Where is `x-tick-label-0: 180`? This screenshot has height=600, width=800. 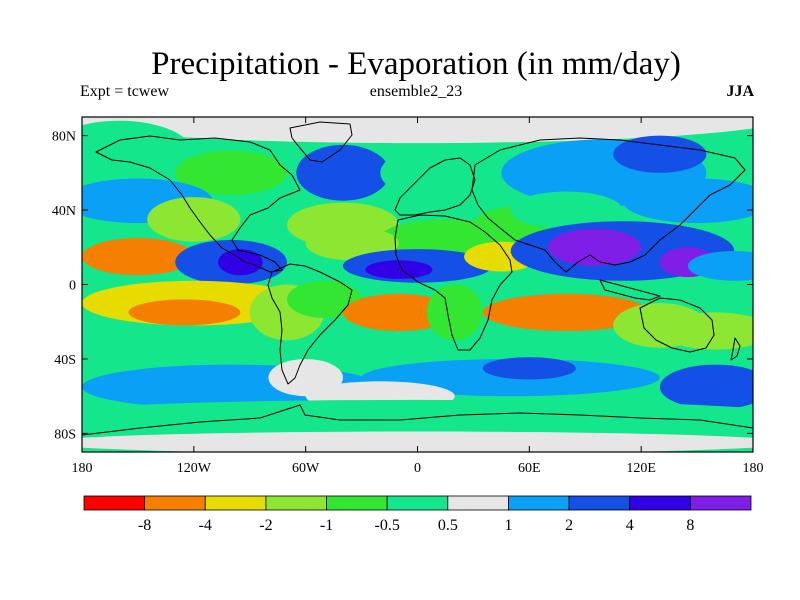
x-tick-label-0: 180 is located at coordinates (82, 468).